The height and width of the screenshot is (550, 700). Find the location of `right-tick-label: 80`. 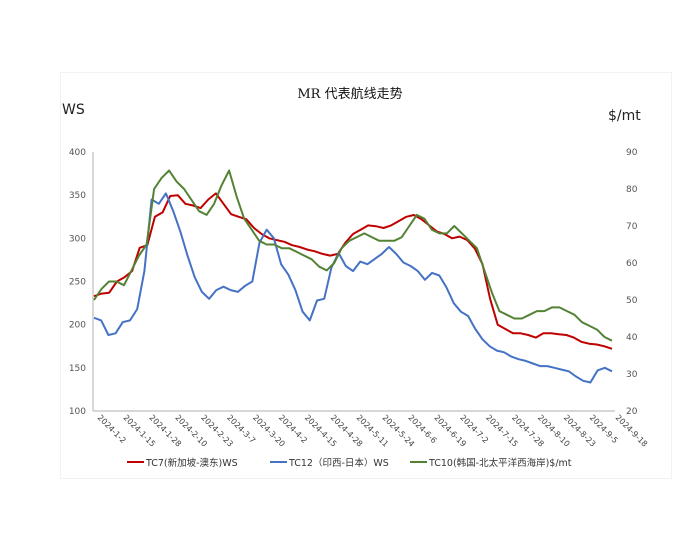

right-tick-label: 80 is located at coordinates (632, 190).